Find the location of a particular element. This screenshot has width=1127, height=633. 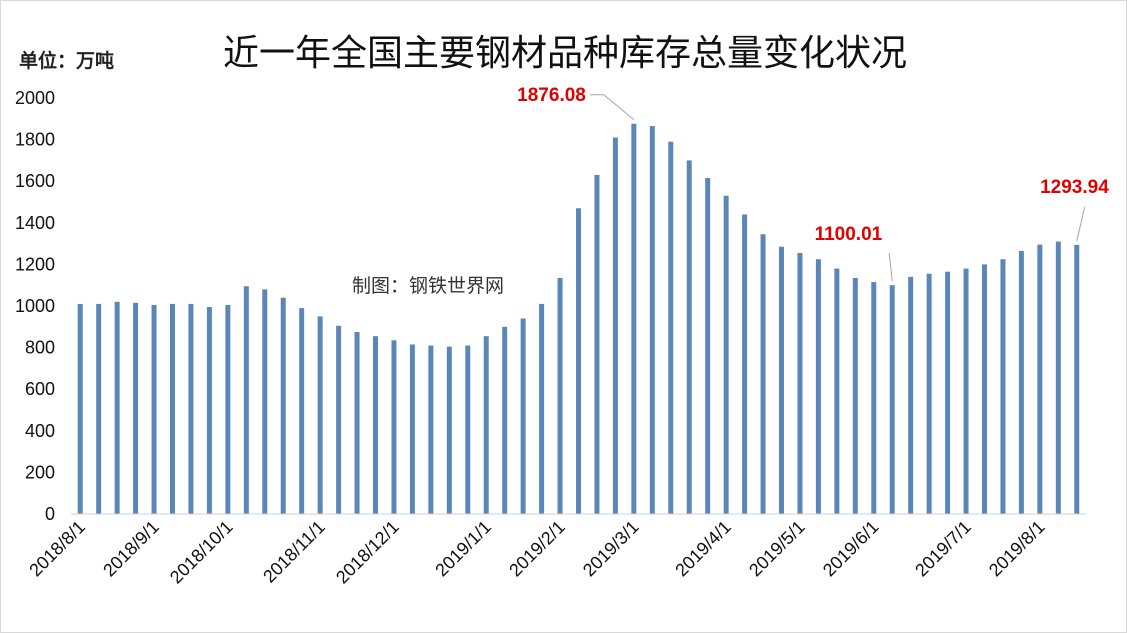

y-tick-label: 1800 is located at coordinates (35, 140).